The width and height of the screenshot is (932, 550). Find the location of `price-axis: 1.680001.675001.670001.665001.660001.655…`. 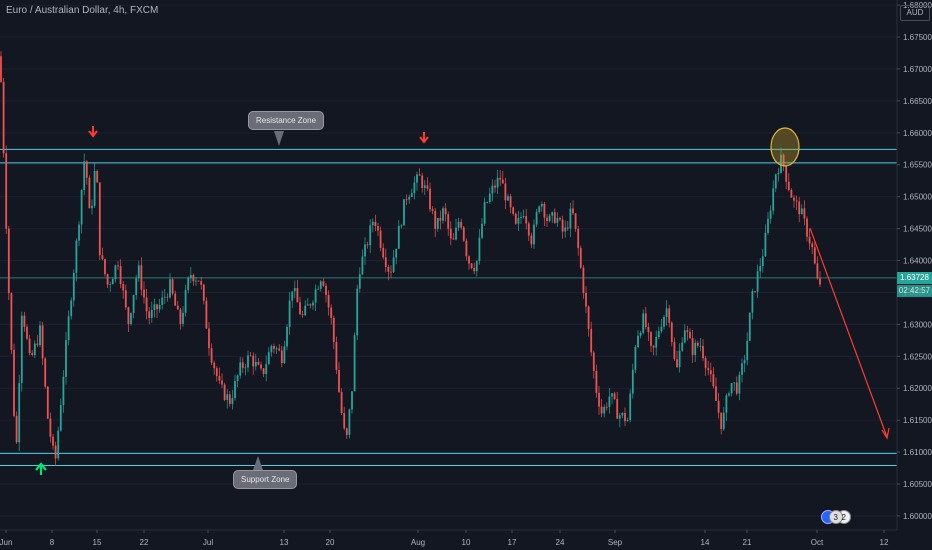

price-axis: 1.680001.675001.670001.665001.660001.655… is located at coordinates (914, 261).